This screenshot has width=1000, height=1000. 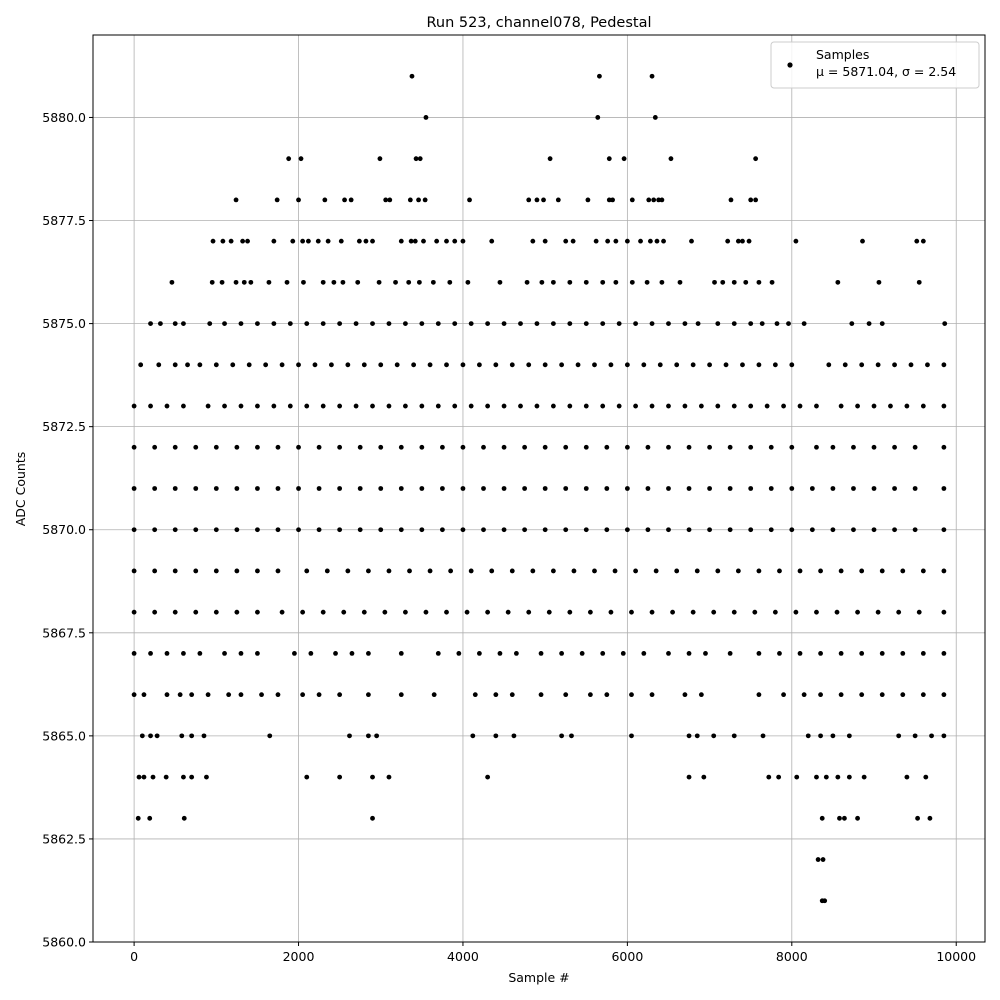 I want to click on chart-title: Run 523, channel078, Pedestal, so click(x=538, y=23).